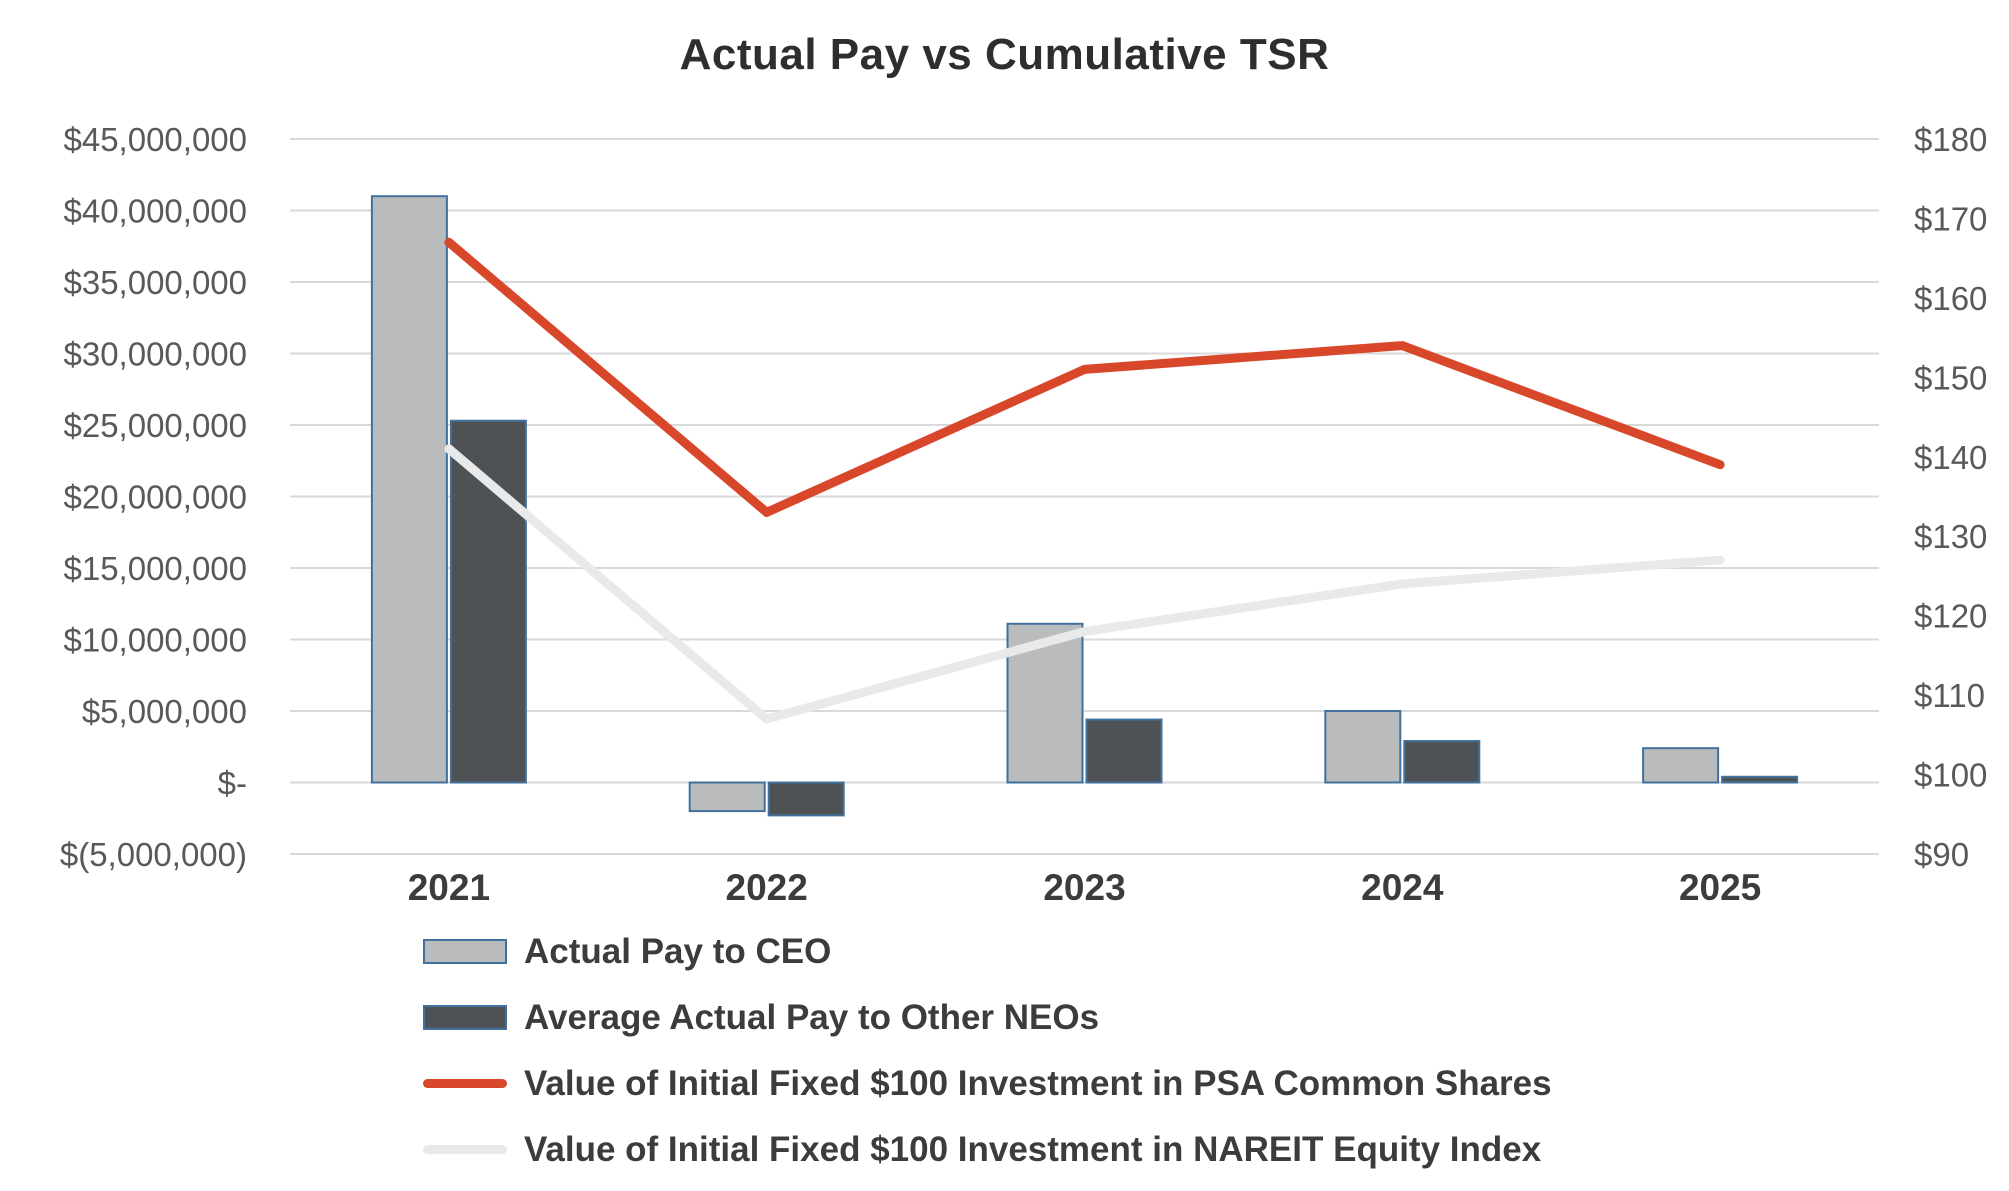 The width and height of the screenshot is (2009, 1191). I want to click on left-axis-tick-label: $(5,000,000), so click(153, 854).